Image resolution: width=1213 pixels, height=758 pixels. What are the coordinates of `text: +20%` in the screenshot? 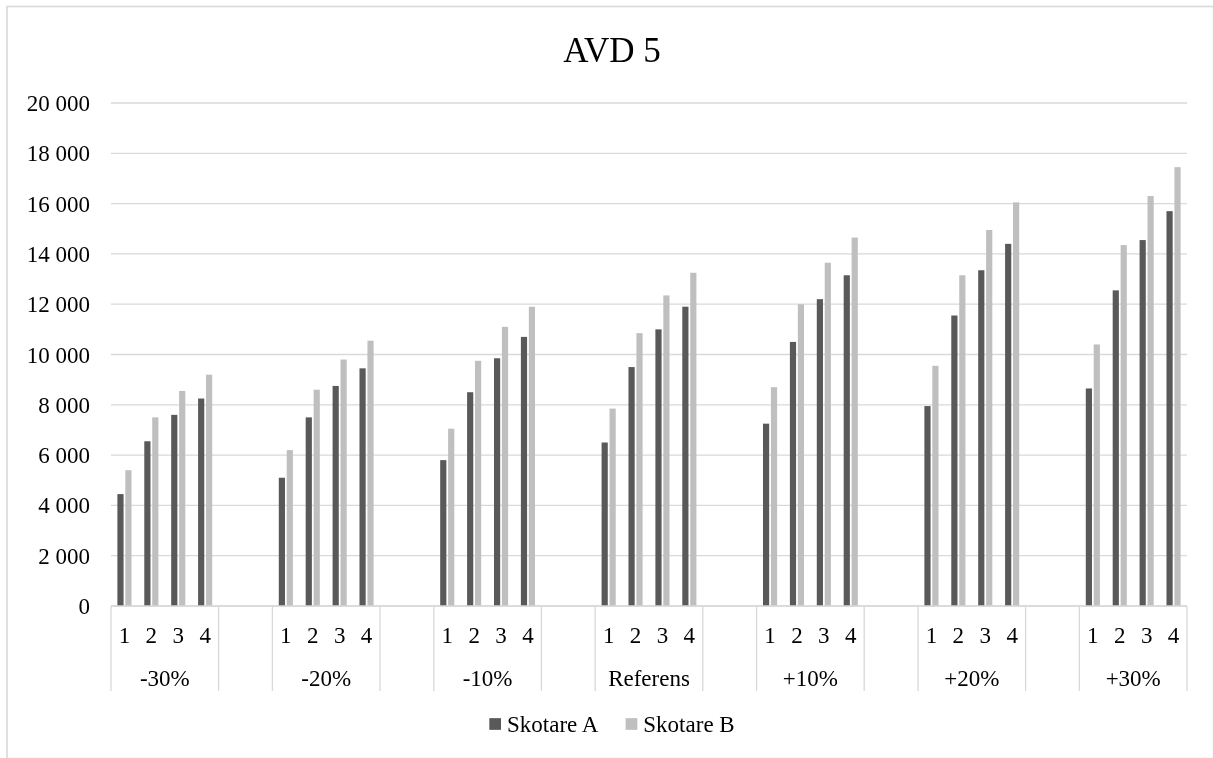 It's located at (972, 678).